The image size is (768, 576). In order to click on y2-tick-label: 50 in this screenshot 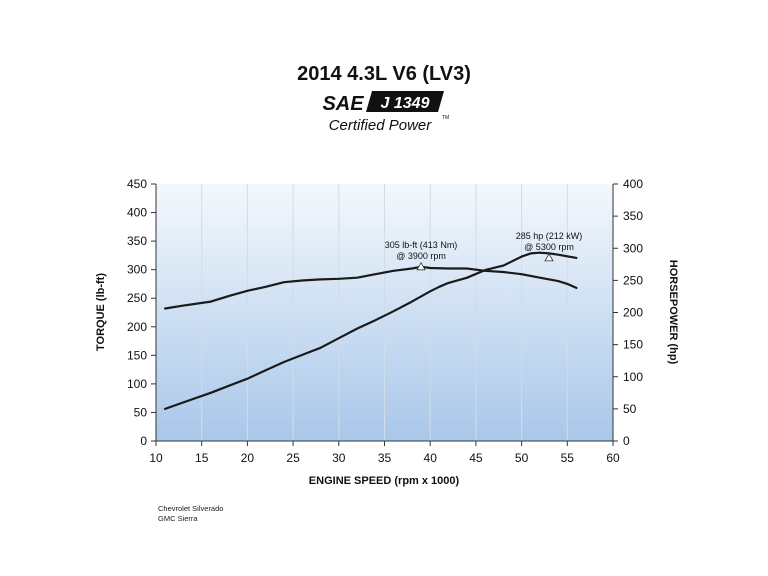, I will do `click(630, 409)`.